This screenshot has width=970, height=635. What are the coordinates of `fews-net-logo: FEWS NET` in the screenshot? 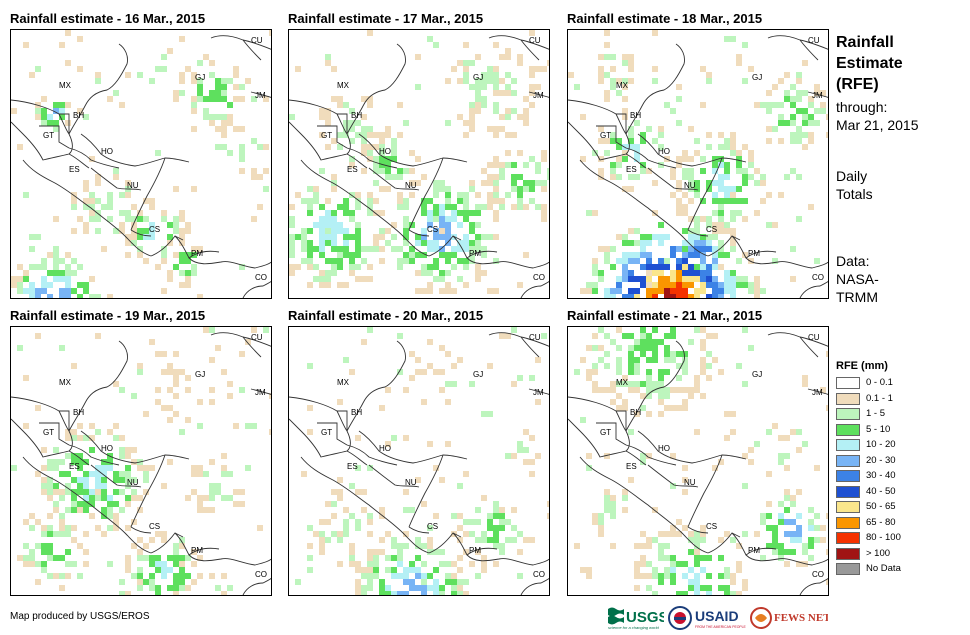 It's located at (789, 618).